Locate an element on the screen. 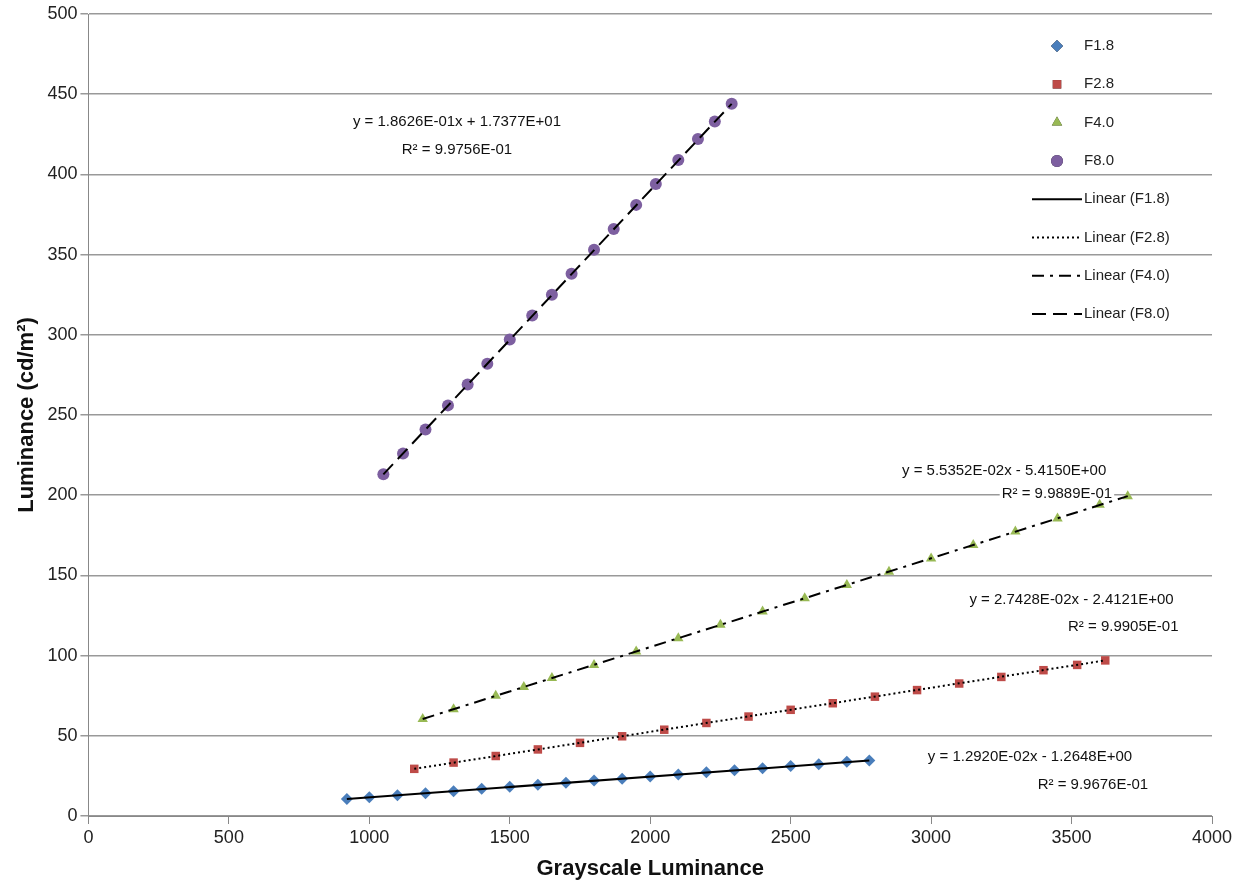  legend-label: Linear (F2.8) is located at coordinates (1127, 236).